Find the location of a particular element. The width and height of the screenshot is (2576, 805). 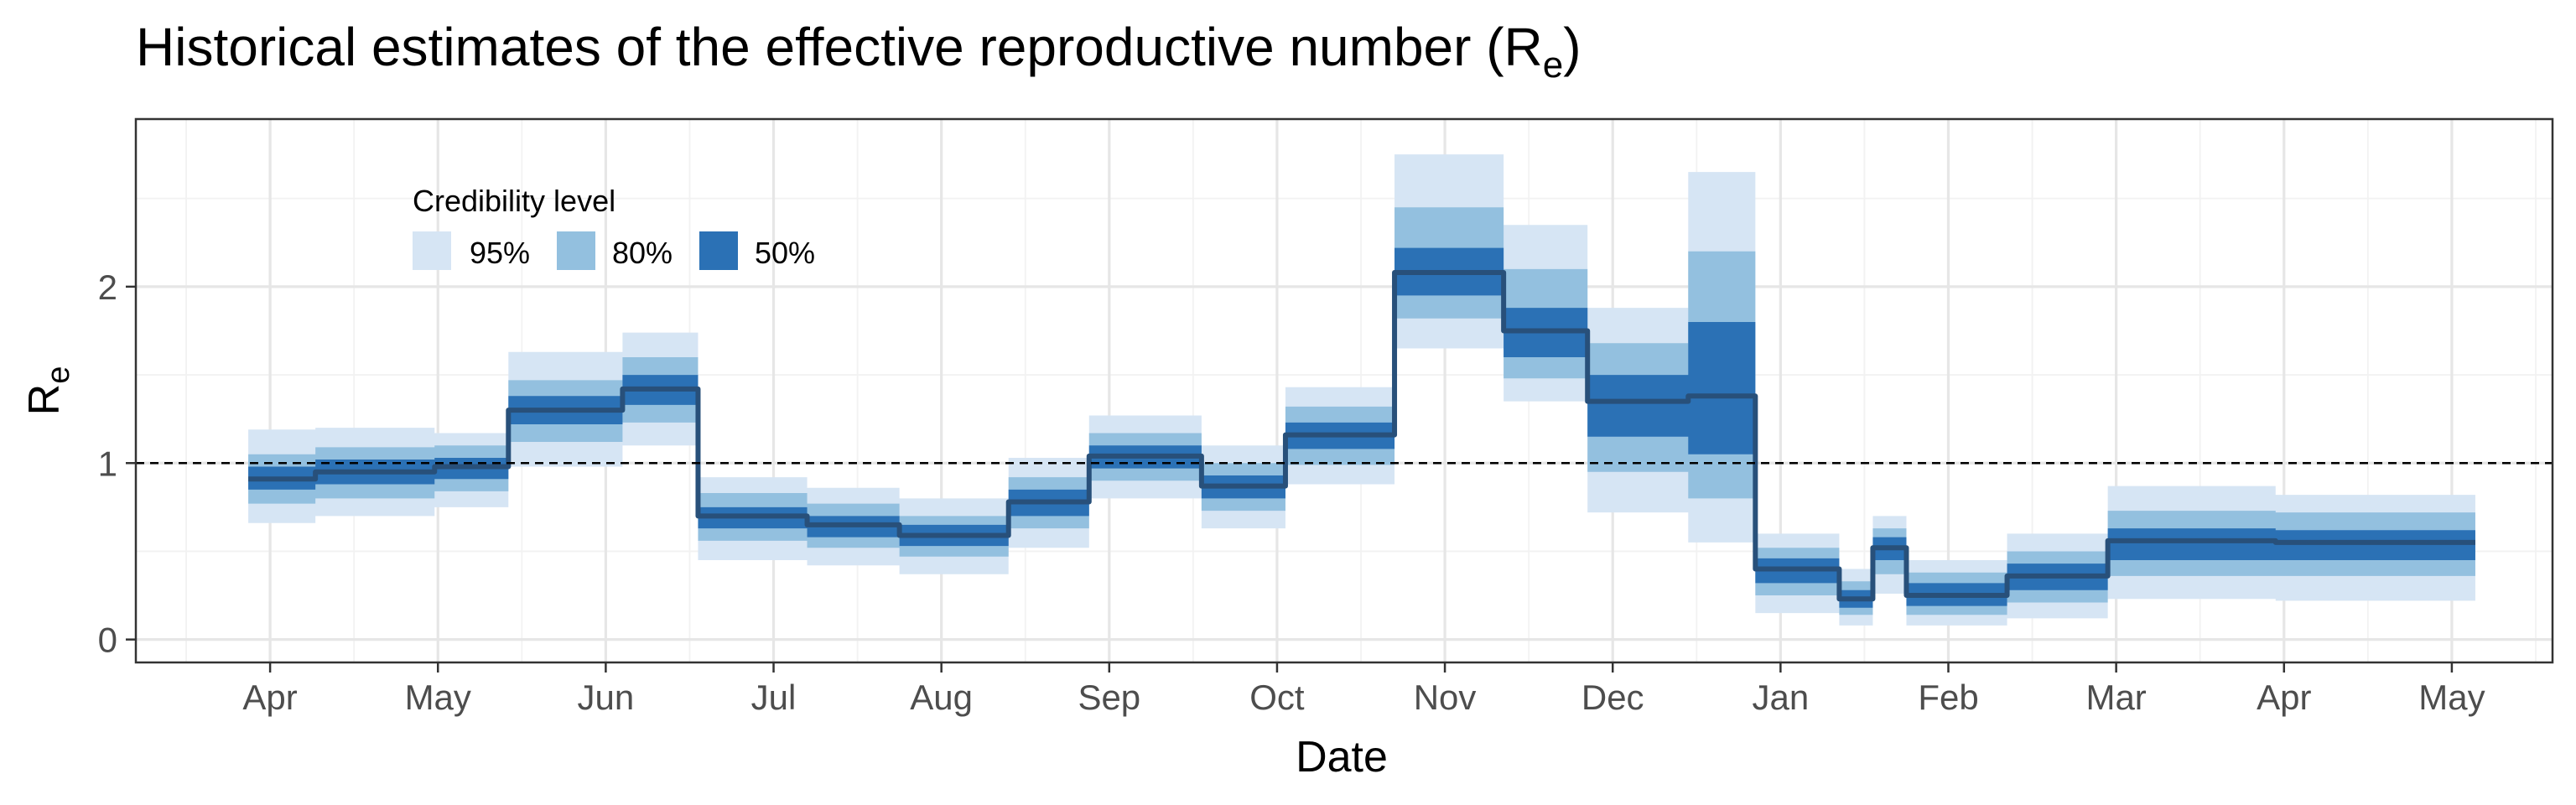

chart-title-subscript: e is located at coordinates (1553, 65).